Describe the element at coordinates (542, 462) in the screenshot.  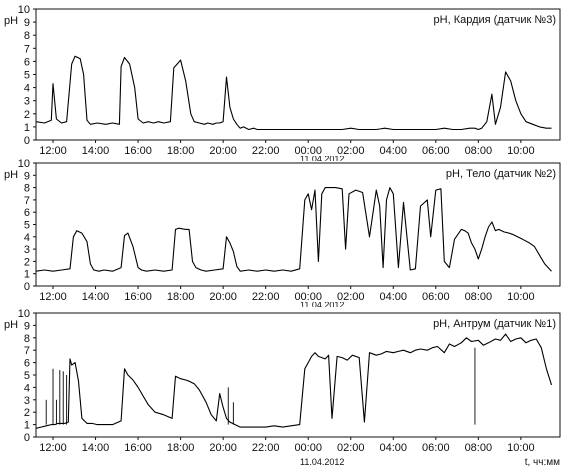
I see `x-axis-label: t, чч:мм` at that location.